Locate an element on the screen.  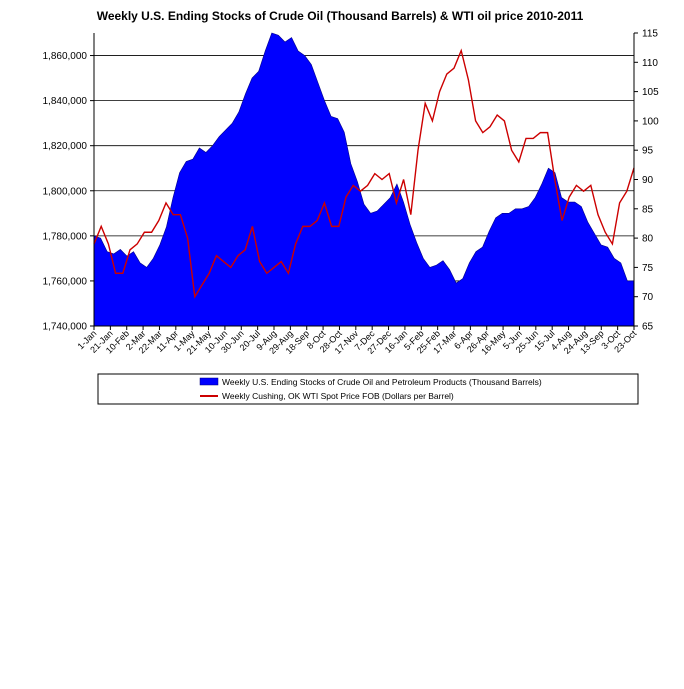
right-tick-label: 90 is located at coordinates (648, 180).